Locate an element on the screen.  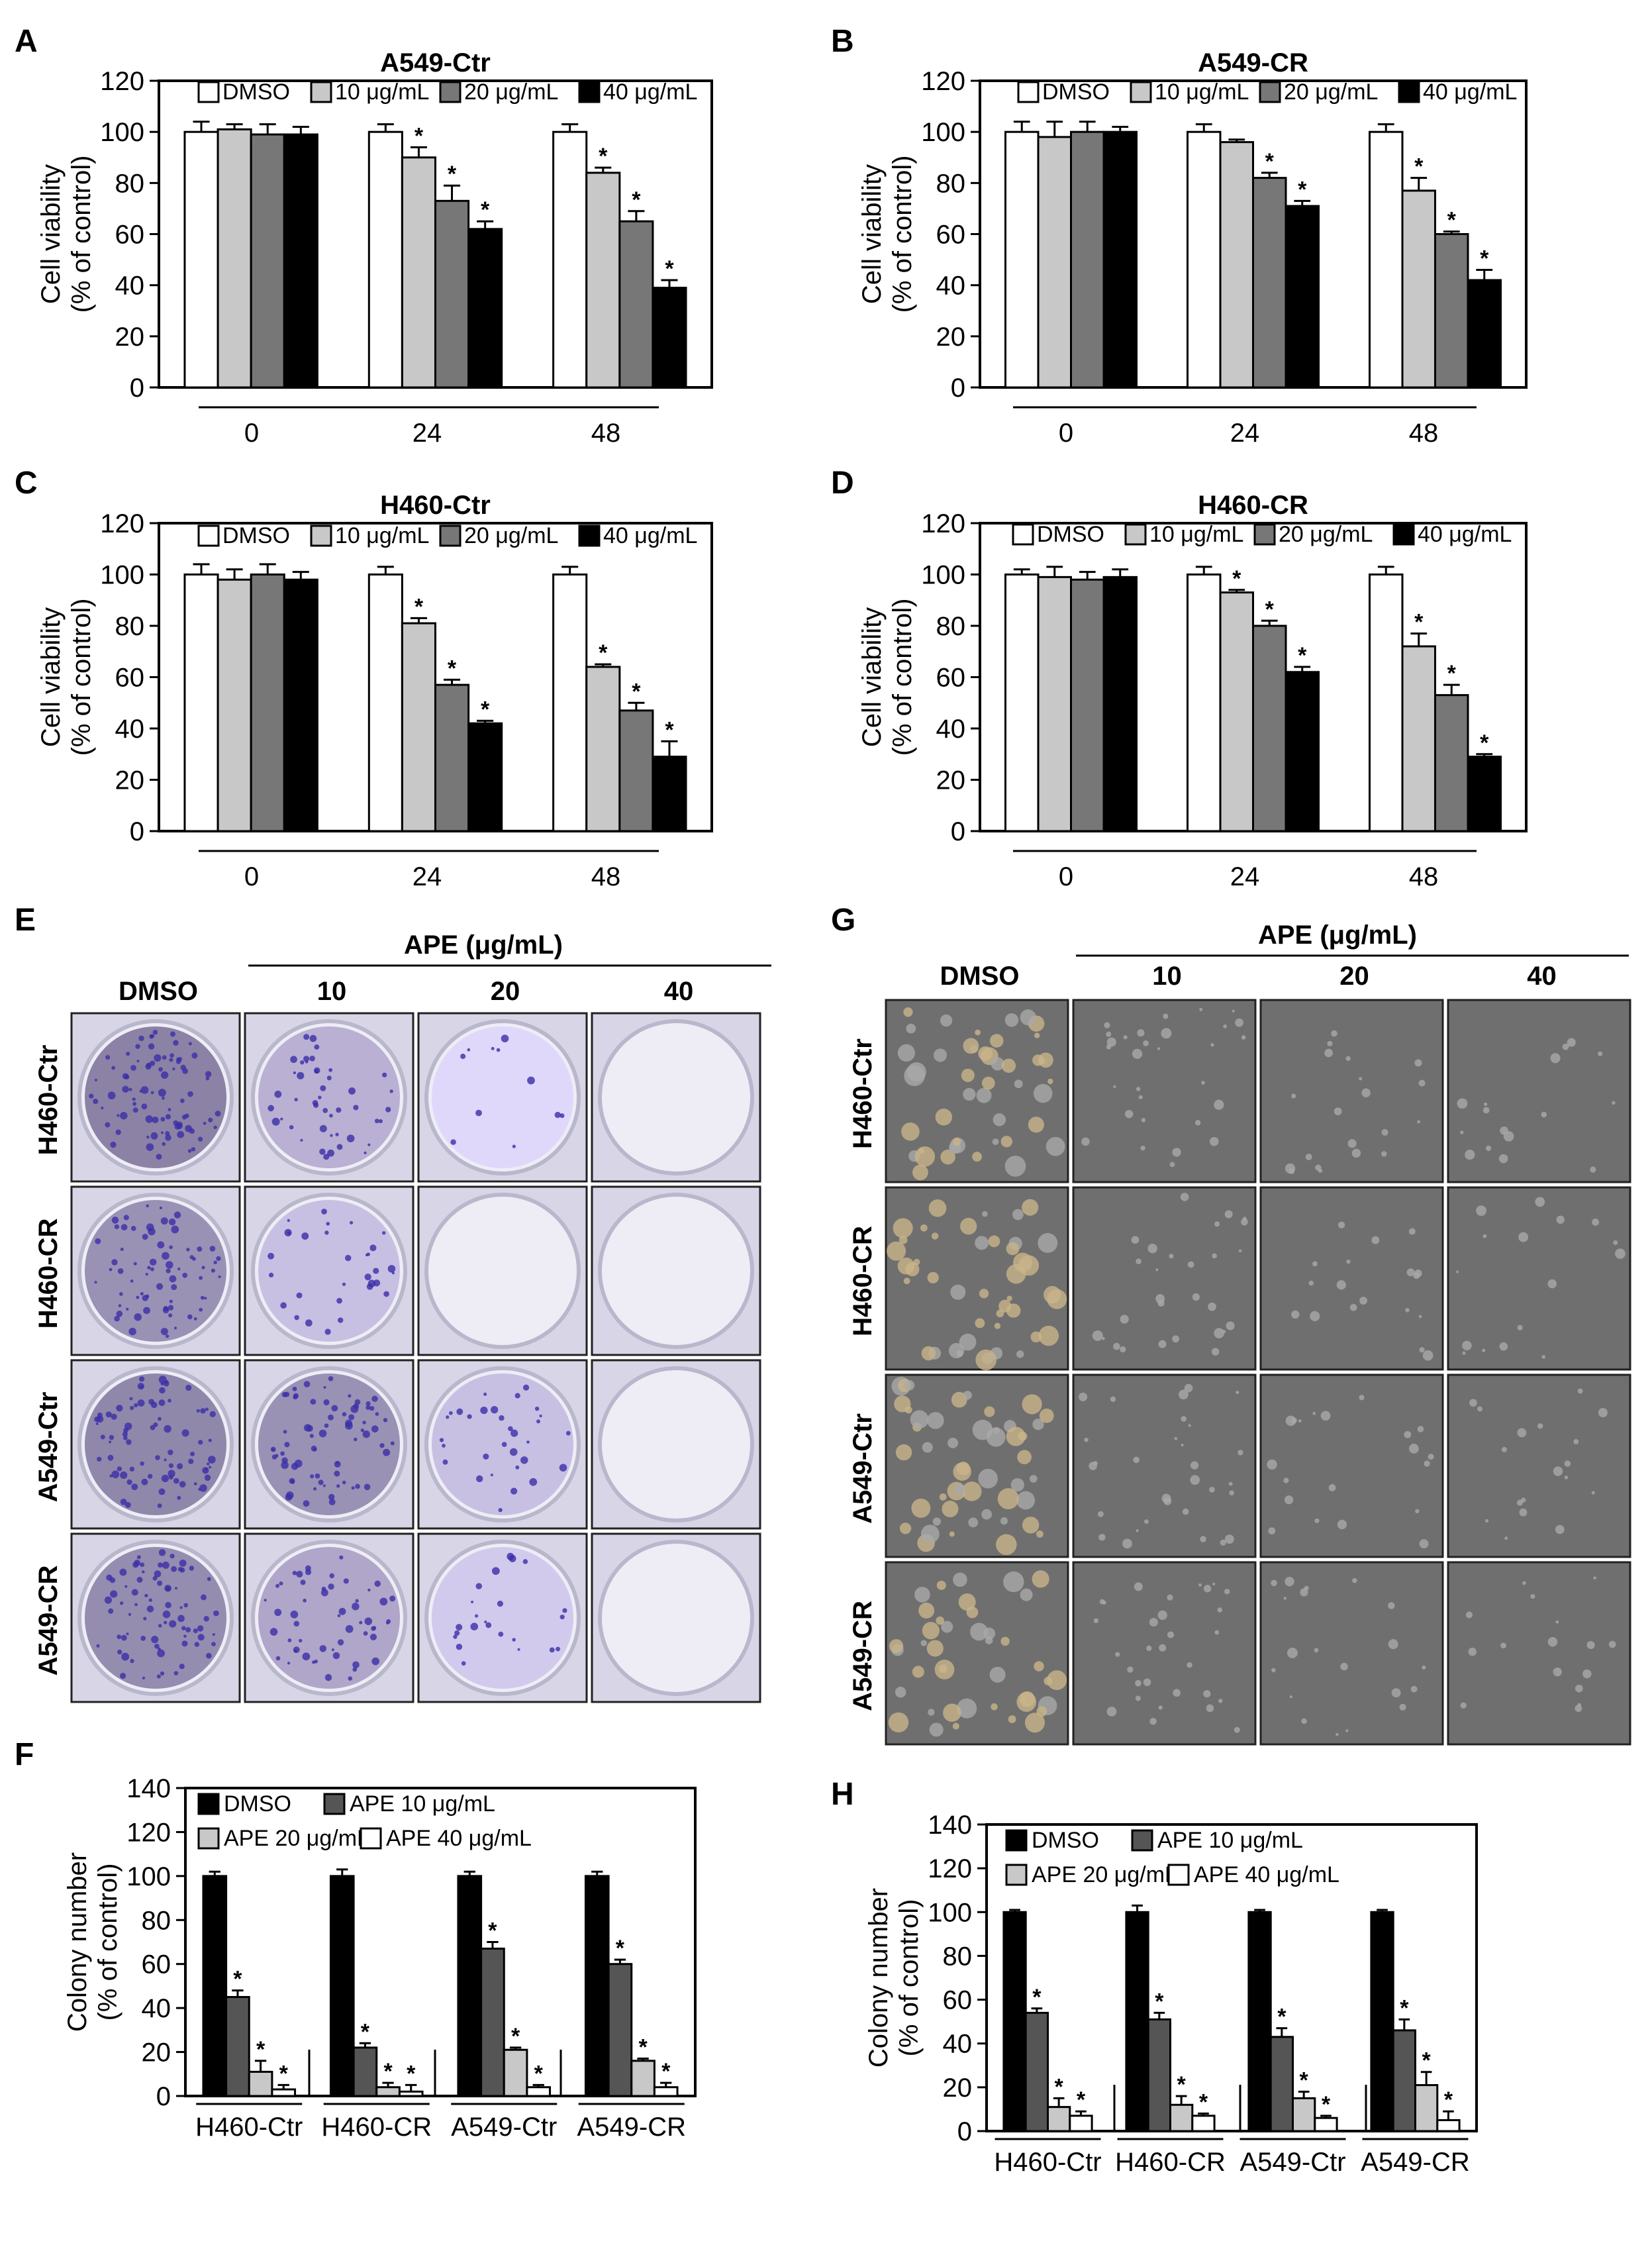
y-tick-label: 40 is located at coordinates (951, 286).